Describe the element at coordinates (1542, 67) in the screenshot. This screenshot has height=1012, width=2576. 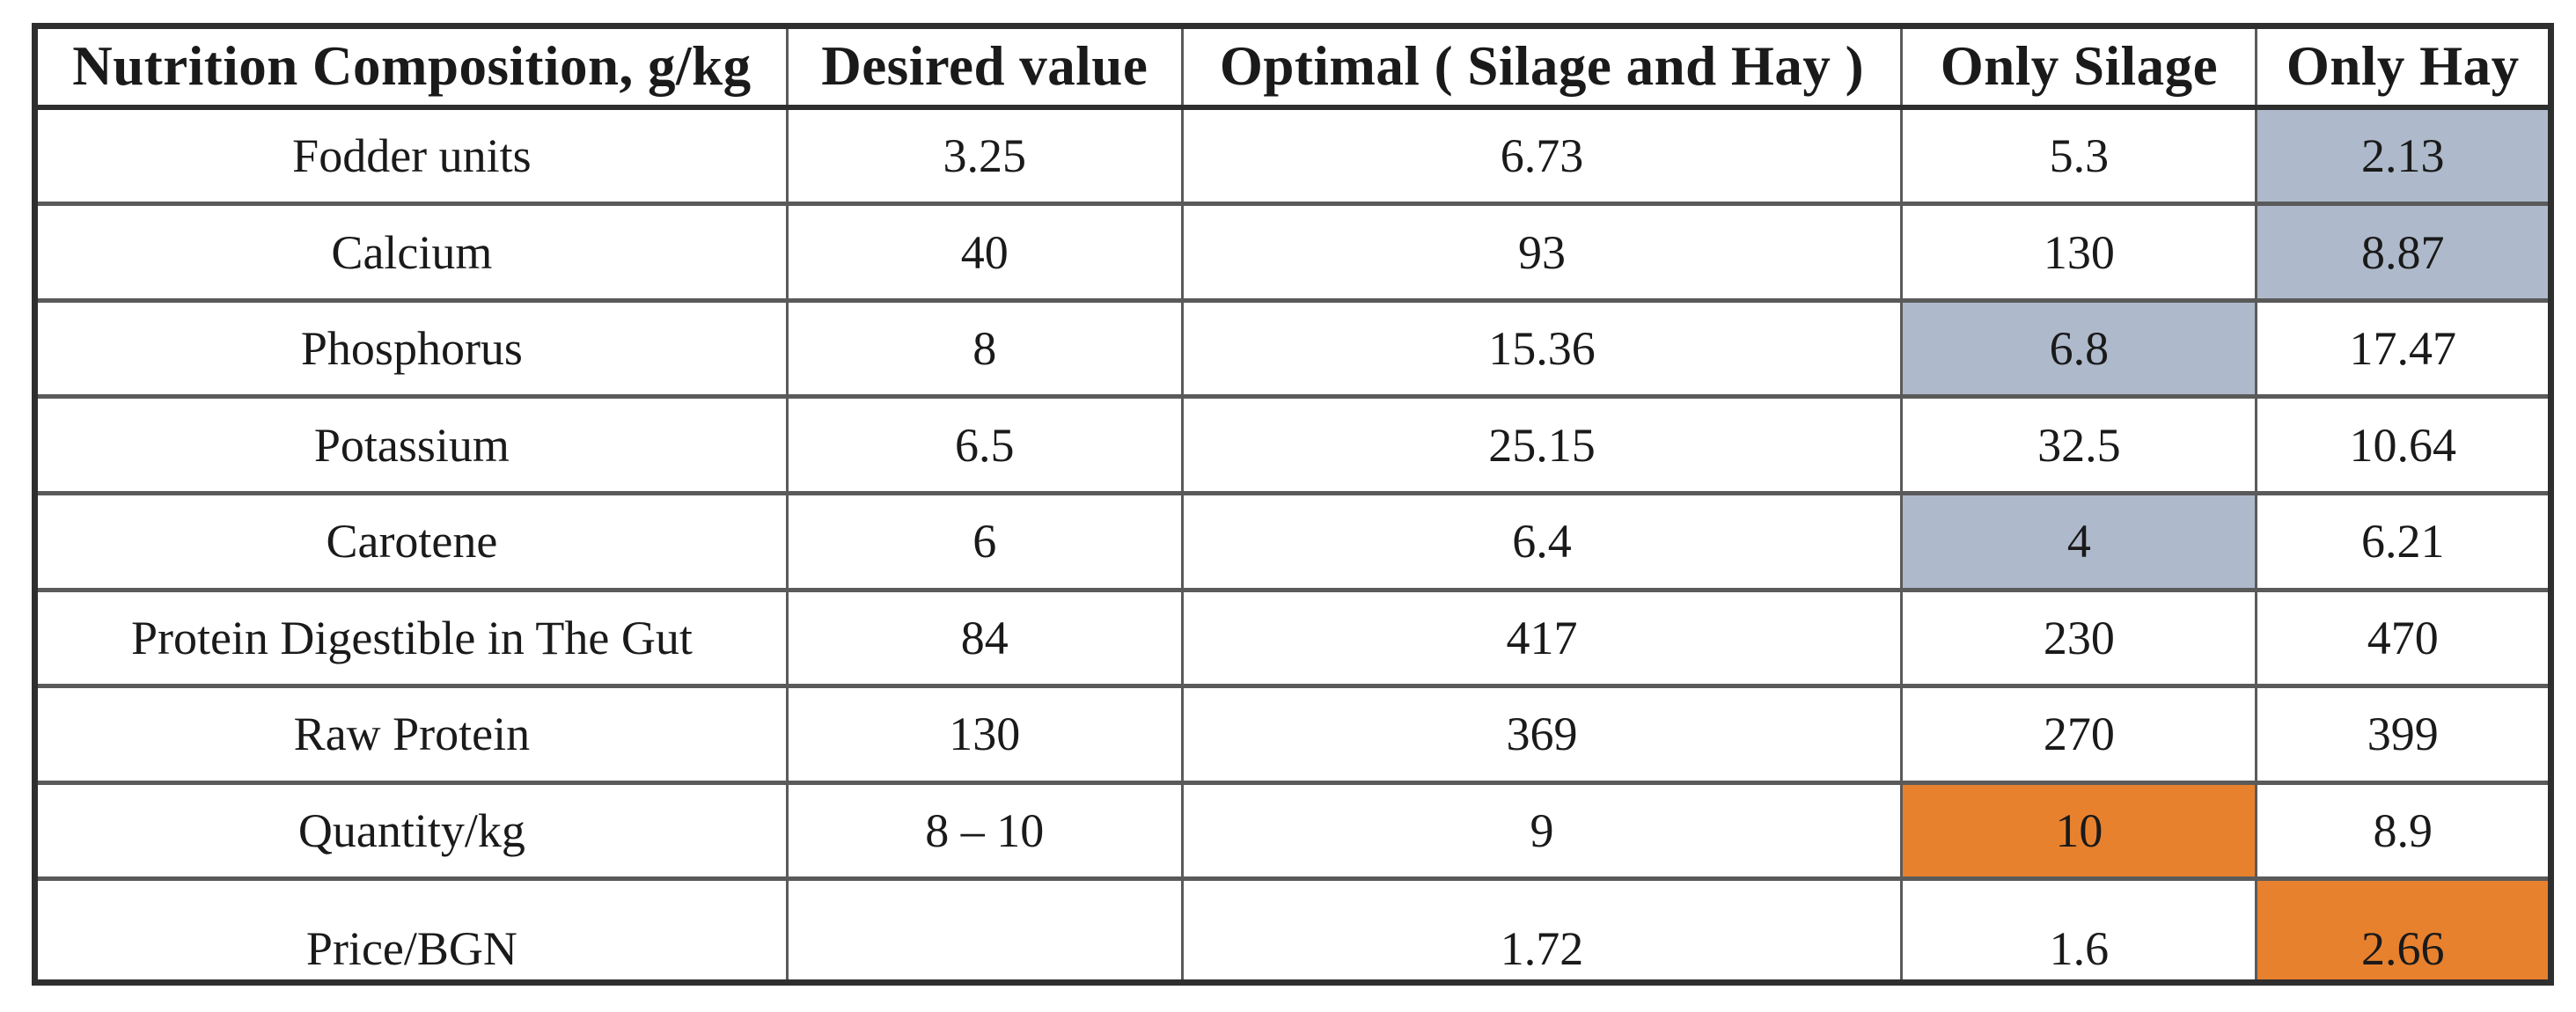
I see `column-header-optimal: Optimal ( Silage and Hay )` at that location.